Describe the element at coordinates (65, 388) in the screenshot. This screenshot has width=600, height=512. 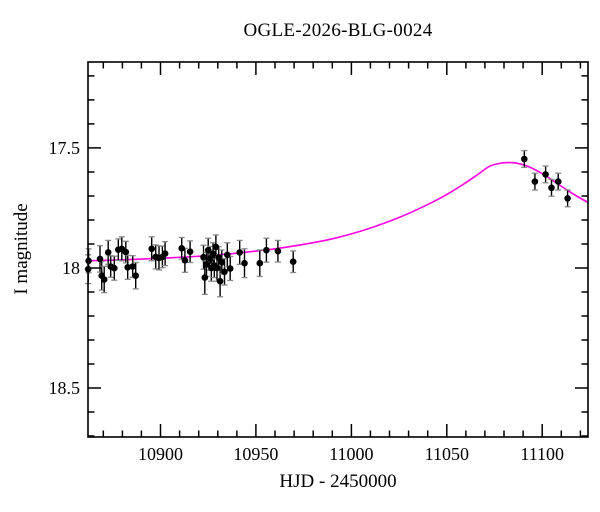
I see `y-tick-label: 18.5` at that location.